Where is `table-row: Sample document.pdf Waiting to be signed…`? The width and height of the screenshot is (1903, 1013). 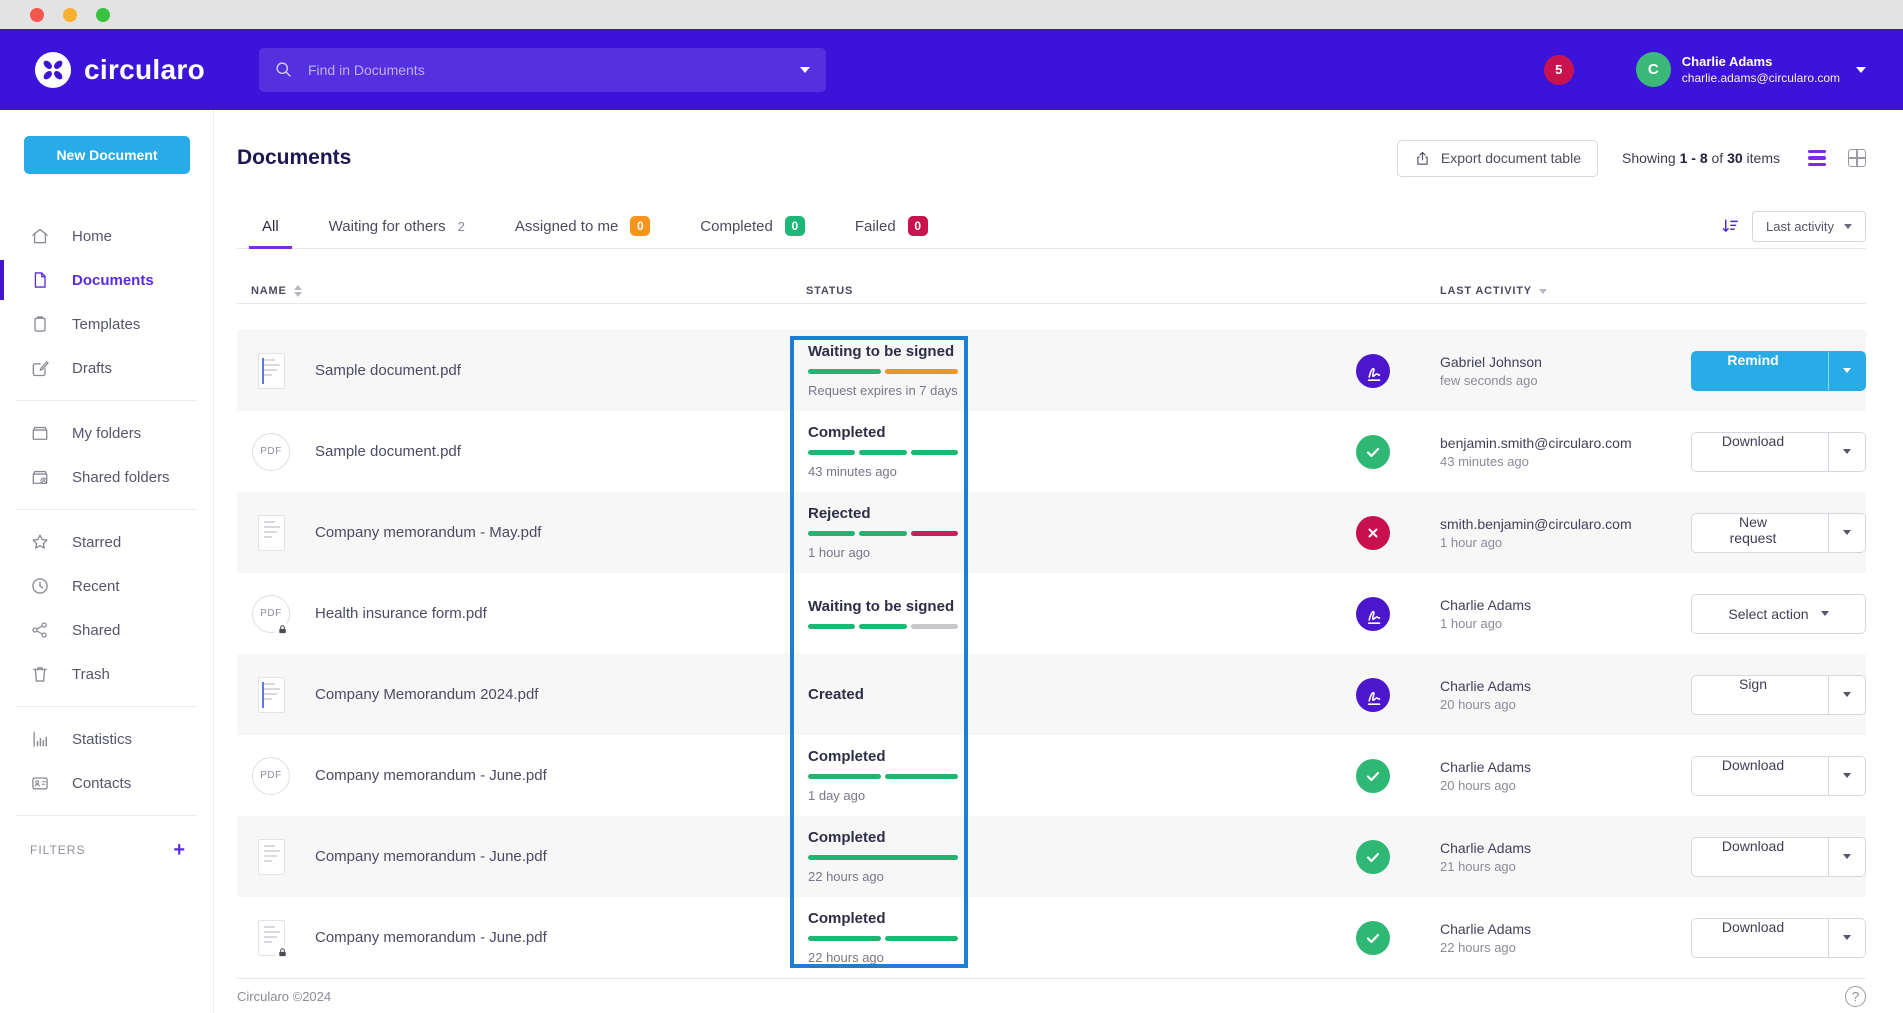
table-row: Sample document.pdf Waiting to be signed… is located at coordinates (1051, 370).